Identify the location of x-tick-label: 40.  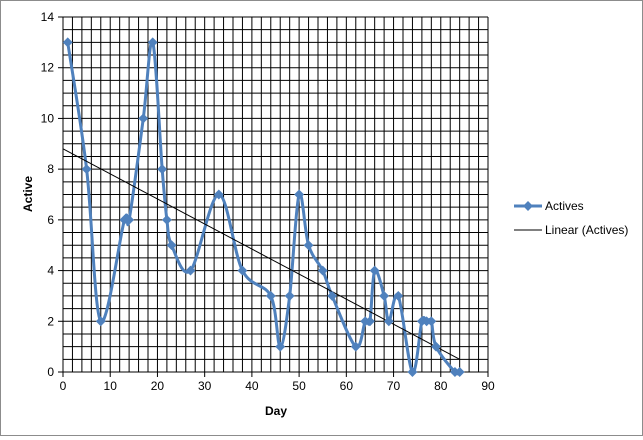
(252, 386).